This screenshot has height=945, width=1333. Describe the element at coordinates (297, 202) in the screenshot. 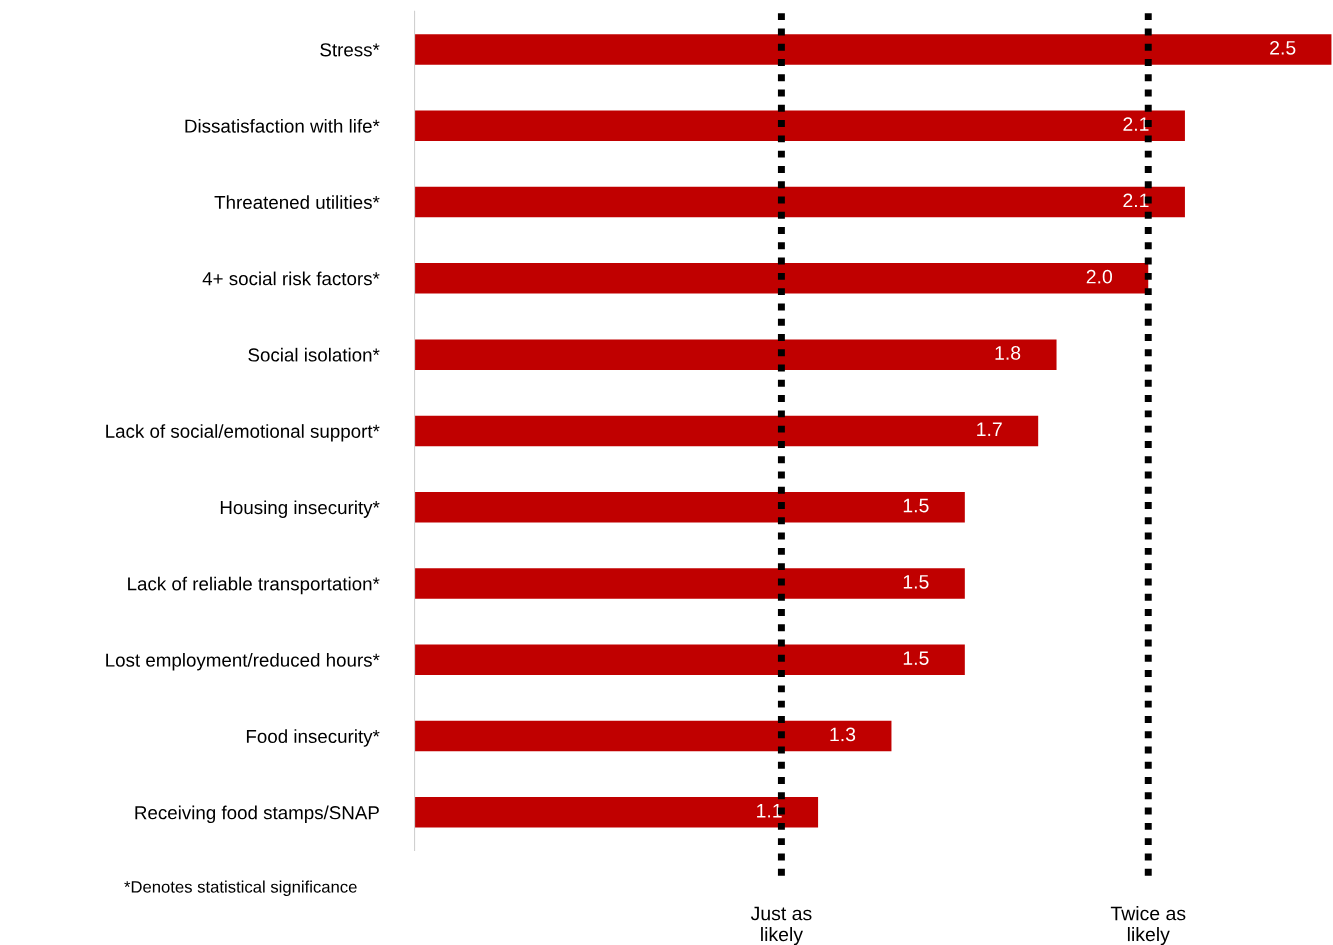

I see `y-tick-label: Threatened utilities*` at that location.